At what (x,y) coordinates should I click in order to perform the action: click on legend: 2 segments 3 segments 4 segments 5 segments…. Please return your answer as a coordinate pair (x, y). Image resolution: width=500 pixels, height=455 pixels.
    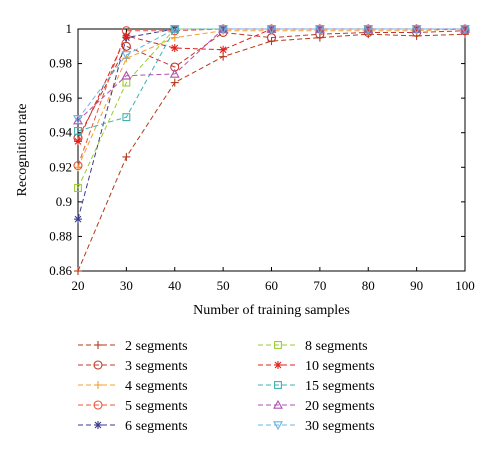
    Looking at the image, I should click on (226, 386).